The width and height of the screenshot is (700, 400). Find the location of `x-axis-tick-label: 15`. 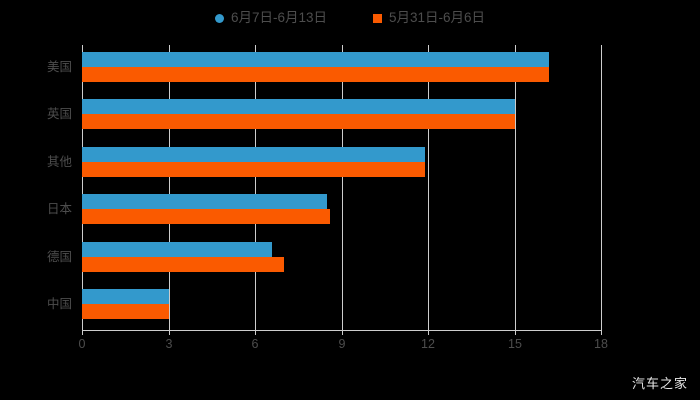

x-axis-tick-label: 15 is located at coordinates (515, 344).